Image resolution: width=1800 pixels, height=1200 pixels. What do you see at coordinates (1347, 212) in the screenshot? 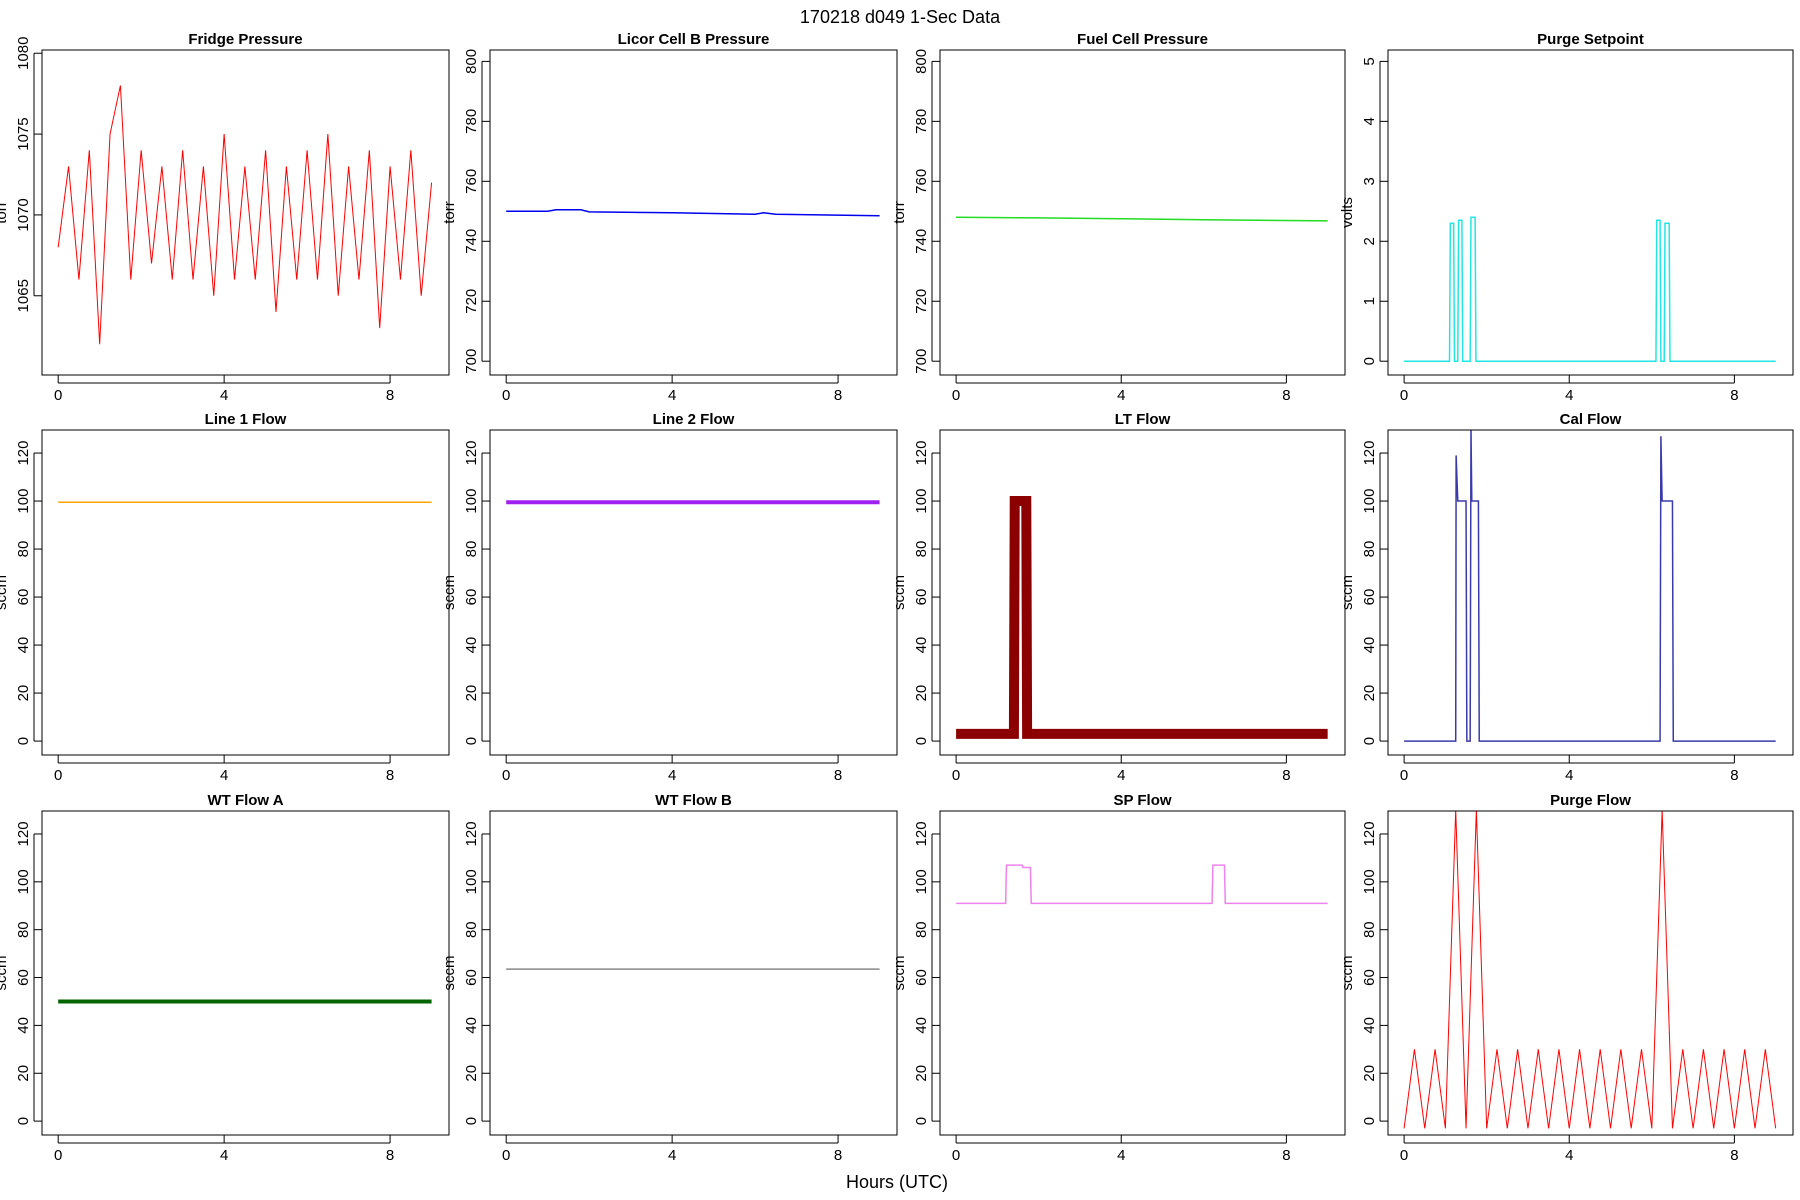
I see `y-axis-label: volts` at bounding box center [1347, 212].